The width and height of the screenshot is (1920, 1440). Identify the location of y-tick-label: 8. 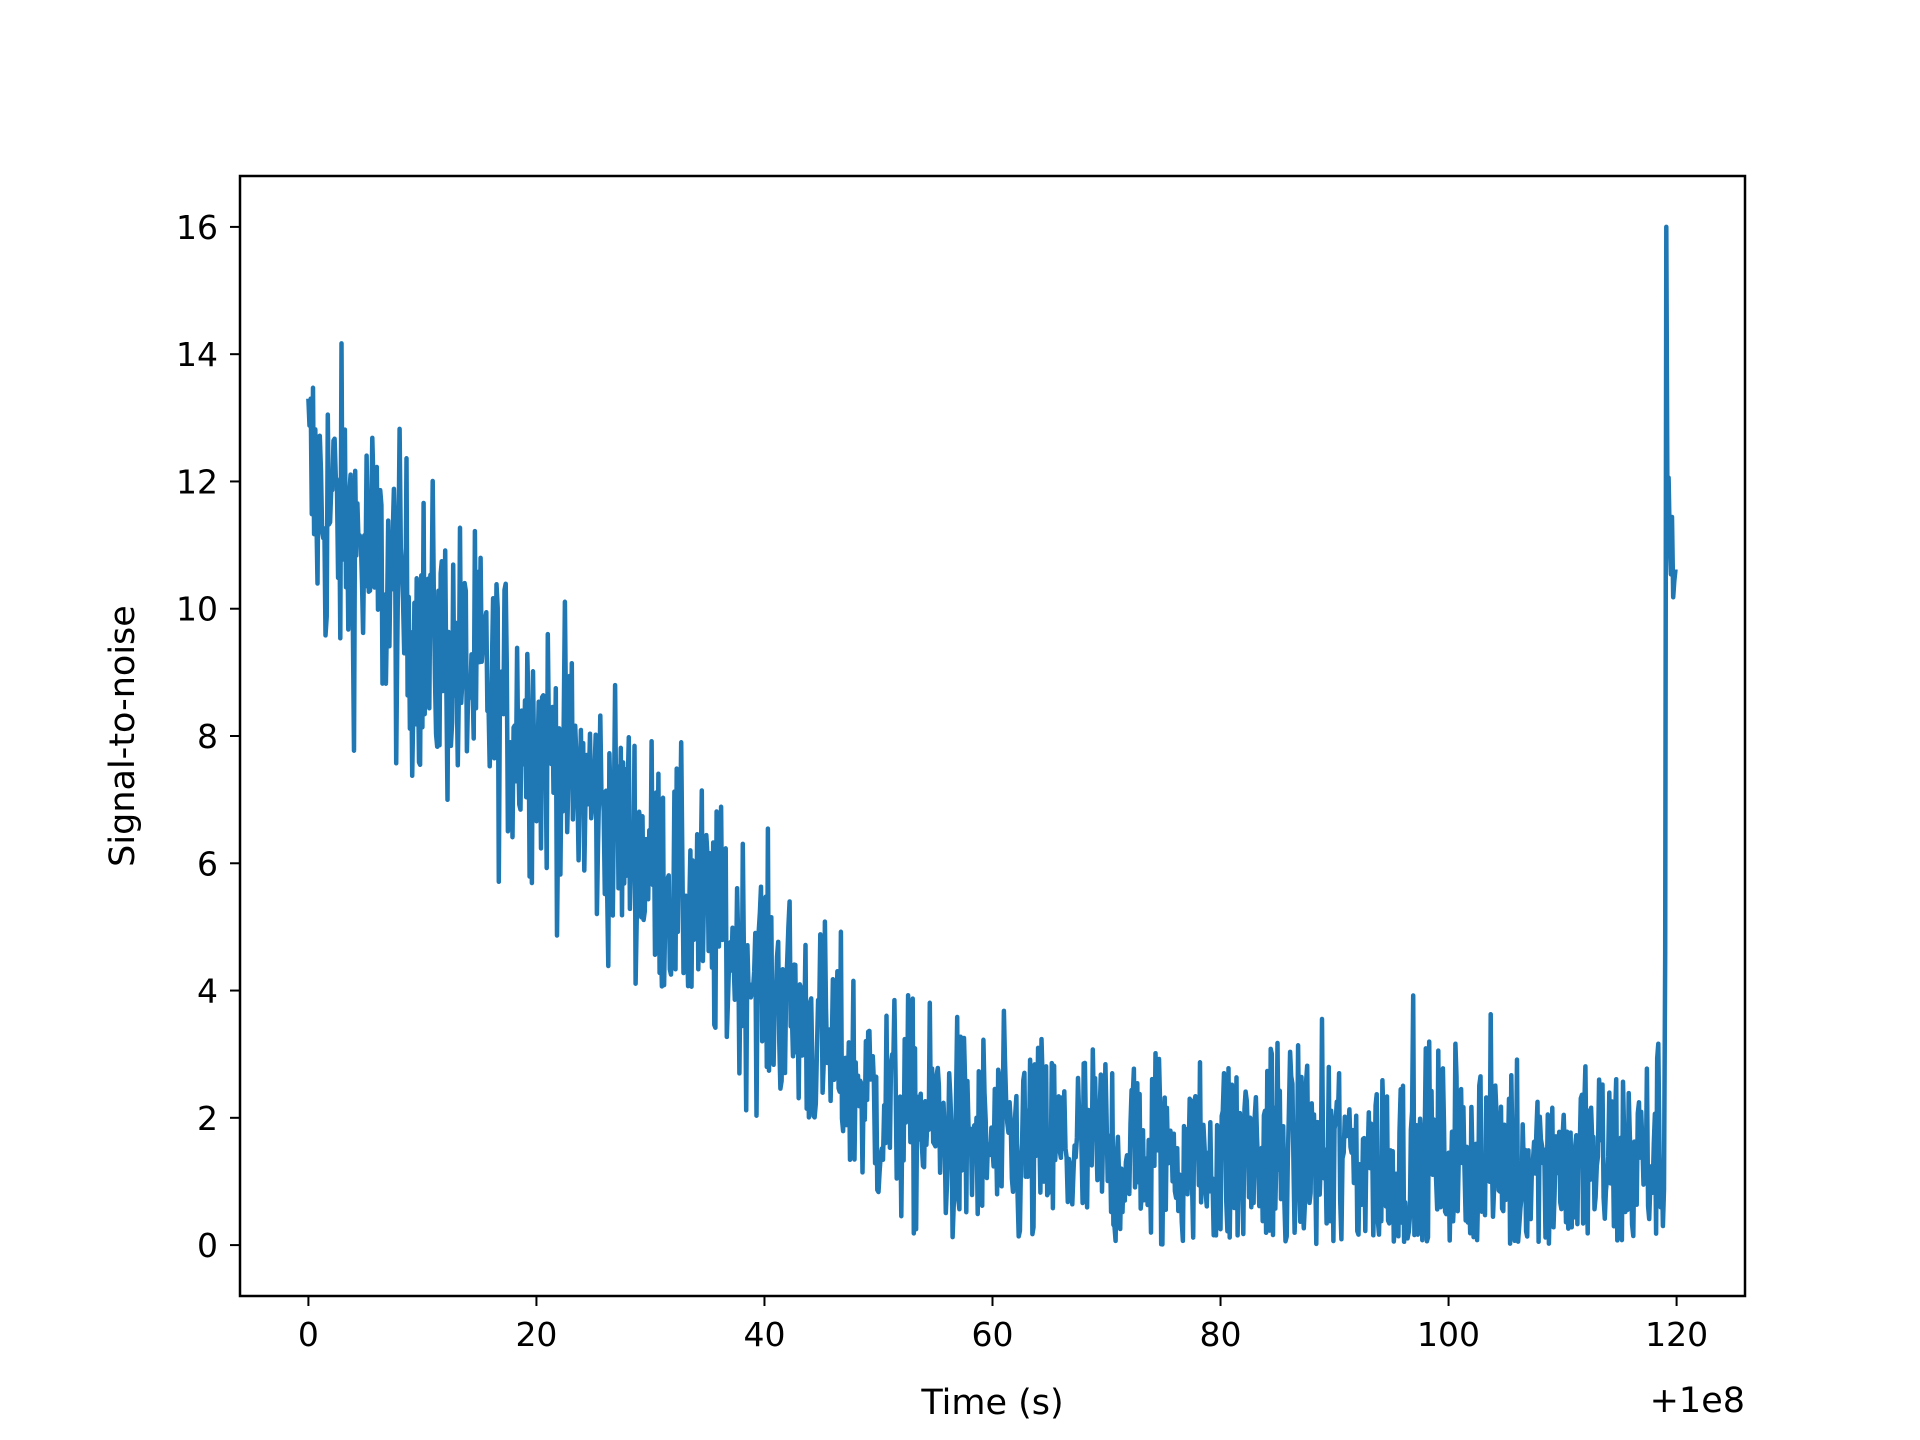
(207, 736).